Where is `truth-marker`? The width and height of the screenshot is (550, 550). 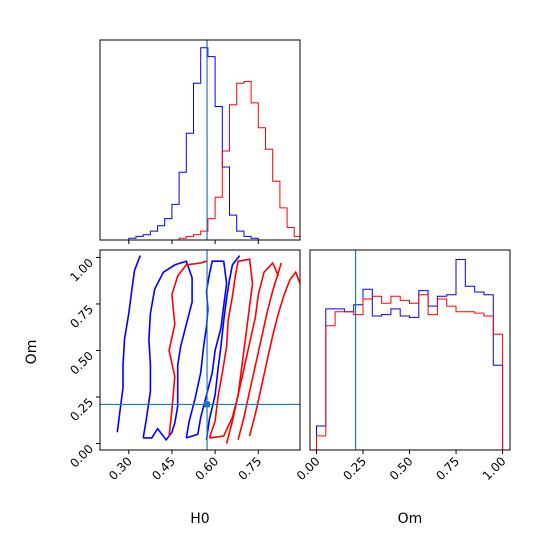 truth-marker is located at coordinates (207, 404).